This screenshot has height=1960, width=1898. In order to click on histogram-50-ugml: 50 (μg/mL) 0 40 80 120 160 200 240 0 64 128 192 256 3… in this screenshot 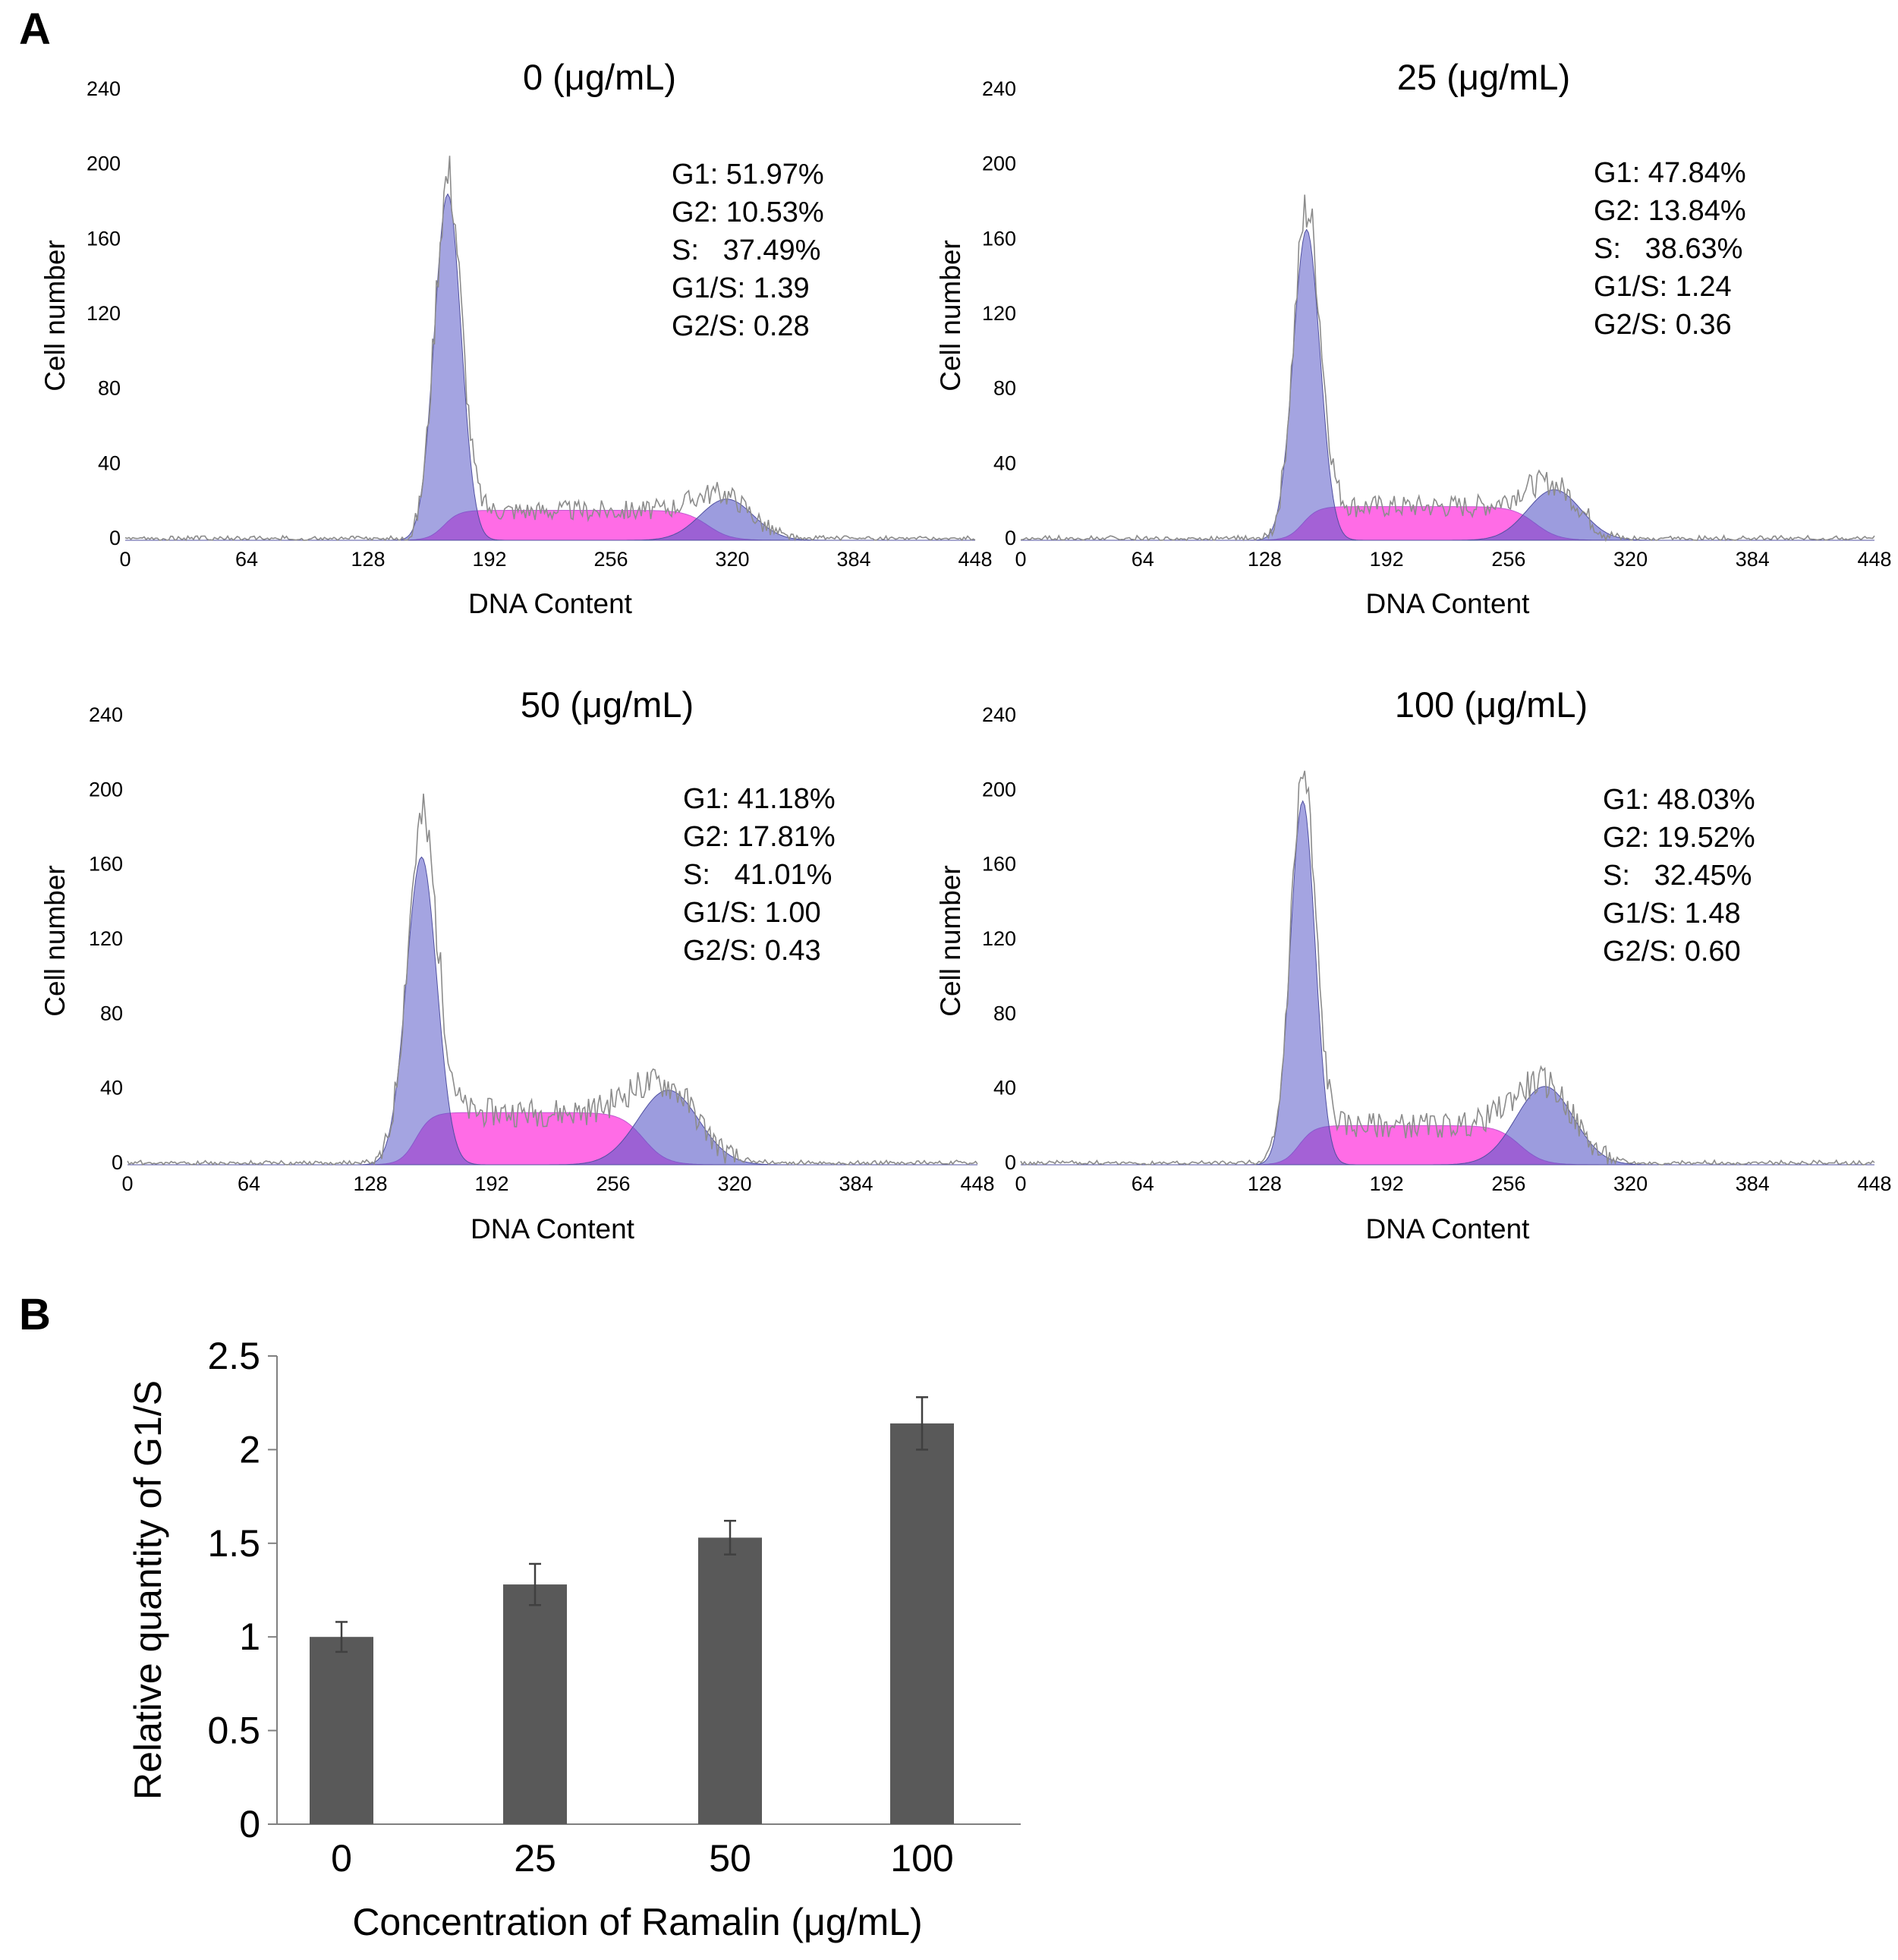, I will do `click(517, 964)`.